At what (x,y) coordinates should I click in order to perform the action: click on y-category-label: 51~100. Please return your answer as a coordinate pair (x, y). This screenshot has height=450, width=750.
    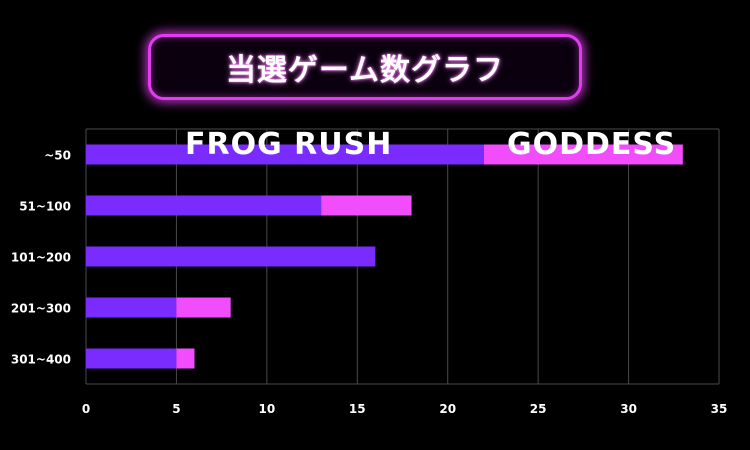
    Looking at the image, I should click on (45, 207).